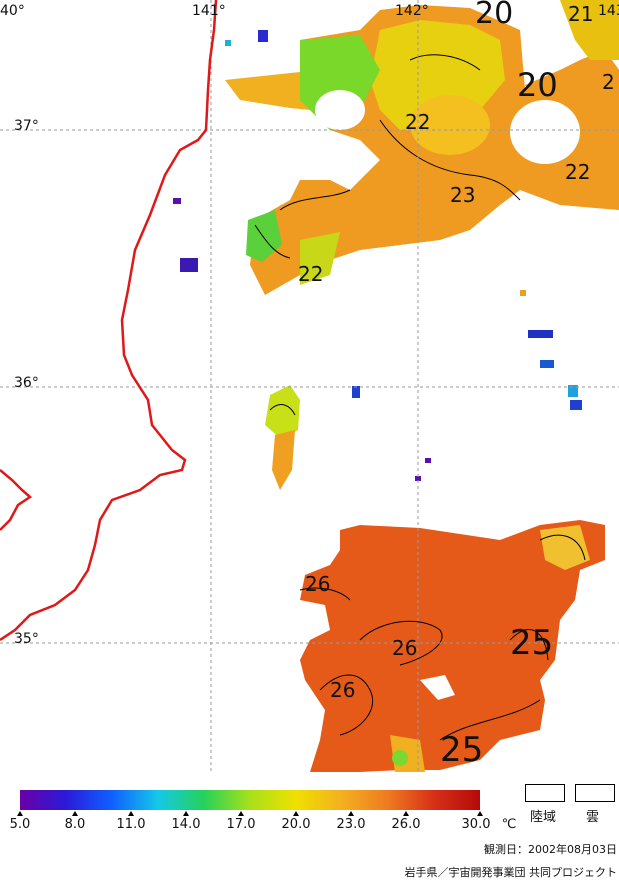 The image size is (619, 881). I want to click on colorbar, so click(250, 800).